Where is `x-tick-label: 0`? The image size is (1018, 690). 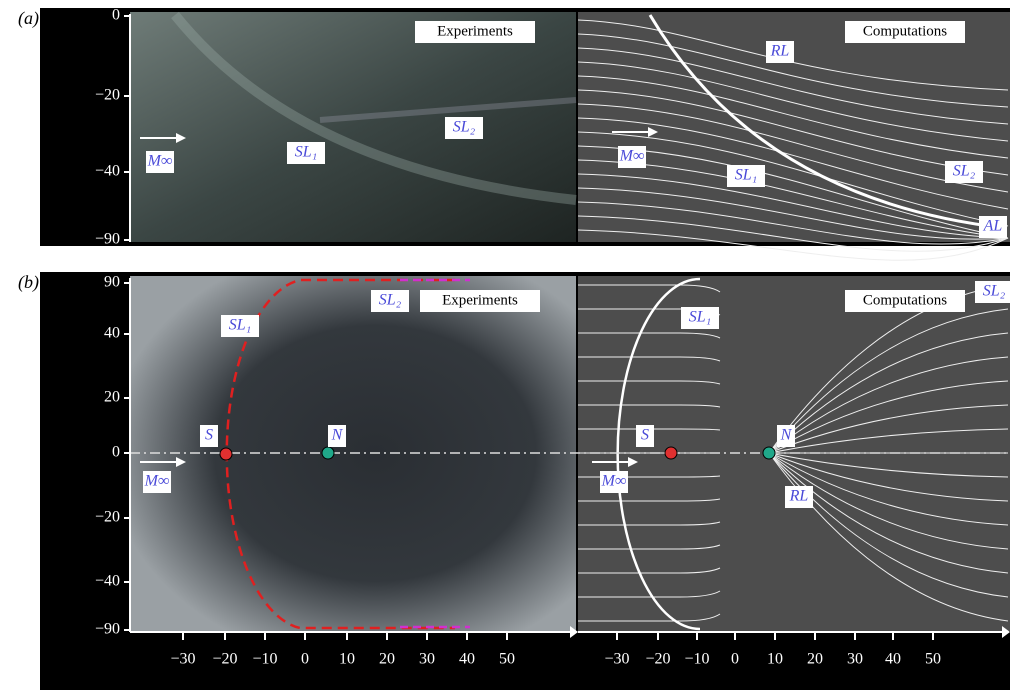
x-tick-label: 0 is located at coordinates (305, 659).